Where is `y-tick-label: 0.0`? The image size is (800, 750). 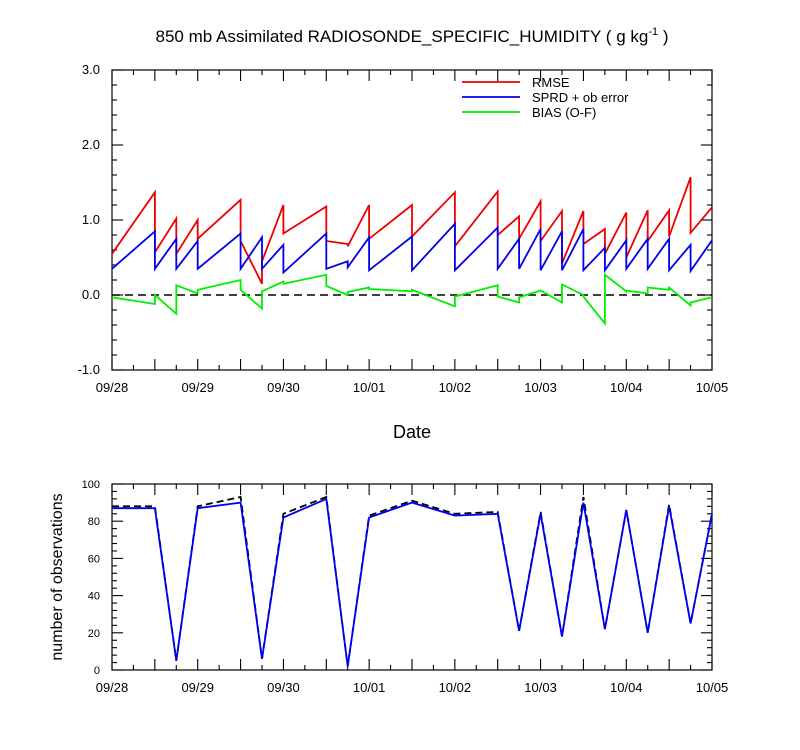 y-tick-label: 0.0 is located at coordinates (91, 294).